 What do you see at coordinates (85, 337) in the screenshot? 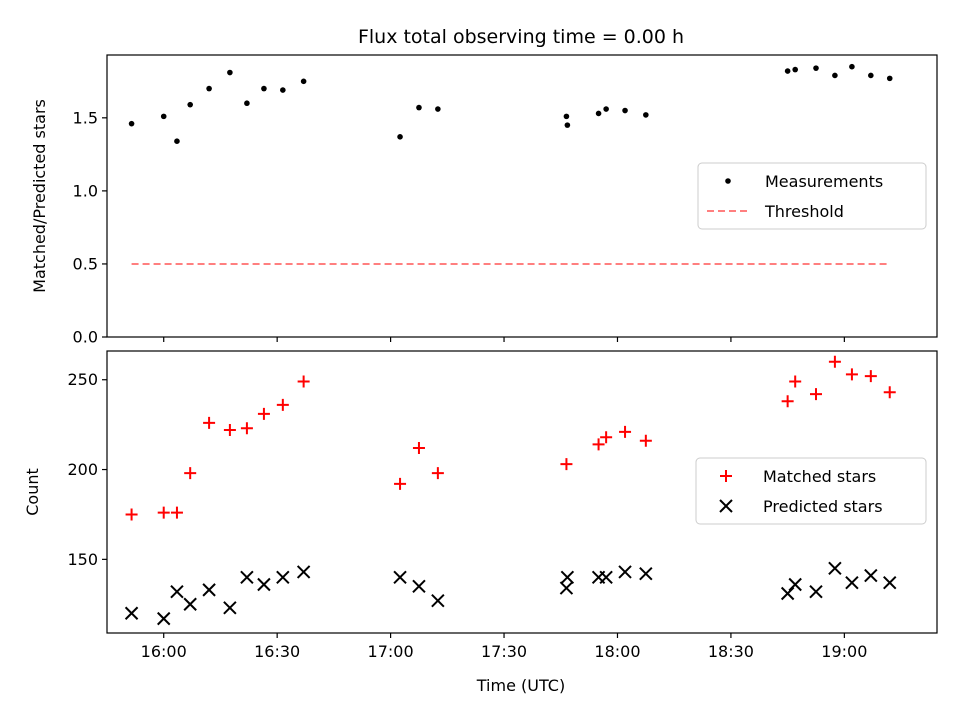
I see `y-tick-label: 0.0` at bounding box center [85, 337].